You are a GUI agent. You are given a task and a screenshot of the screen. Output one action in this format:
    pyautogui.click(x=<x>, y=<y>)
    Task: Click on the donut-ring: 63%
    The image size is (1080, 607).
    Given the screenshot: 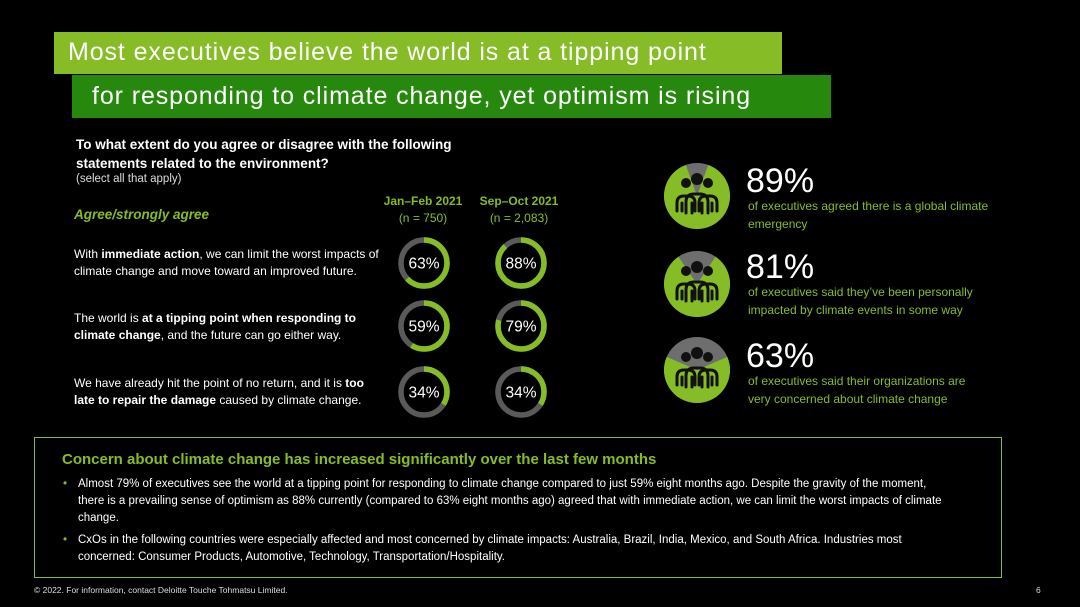 What is the action you would take?
    pyautogui.click(x=424, y=263)
    